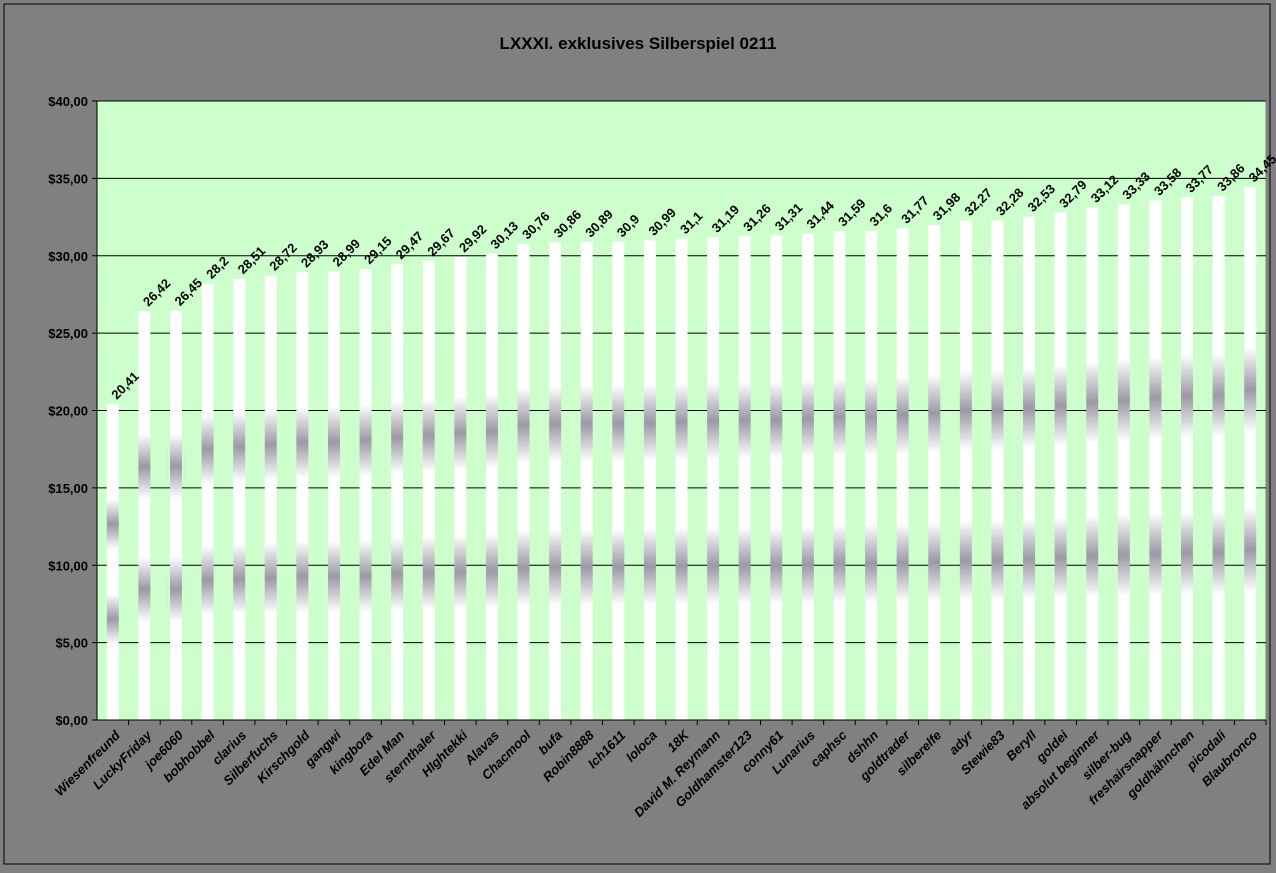 This screenshot has height=873, width=1276. What do you see at coordinates (71, 720) in the screenshot?
I see `y-tick-label: $0,00` at bounding box center [71, 720].